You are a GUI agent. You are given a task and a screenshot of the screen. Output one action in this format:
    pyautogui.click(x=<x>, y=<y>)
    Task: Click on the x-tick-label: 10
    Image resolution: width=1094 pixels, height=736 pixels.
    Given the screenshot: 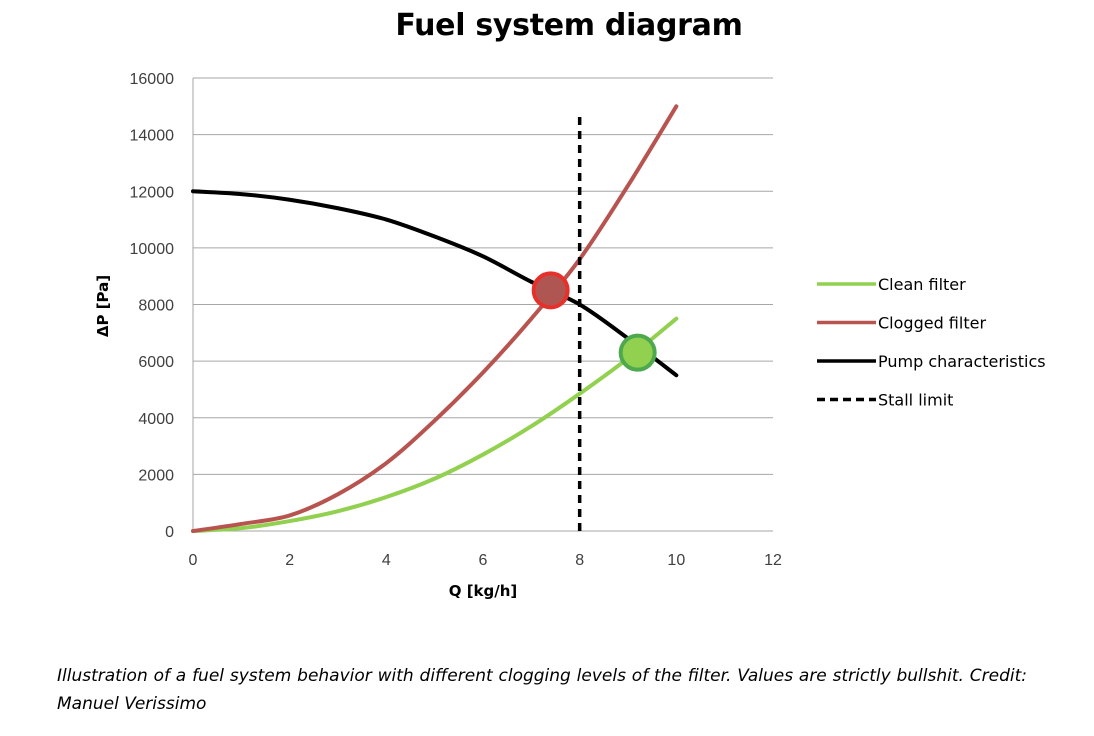 What is the action you would take?
    pyautogui.click(x=676, y=560)
    